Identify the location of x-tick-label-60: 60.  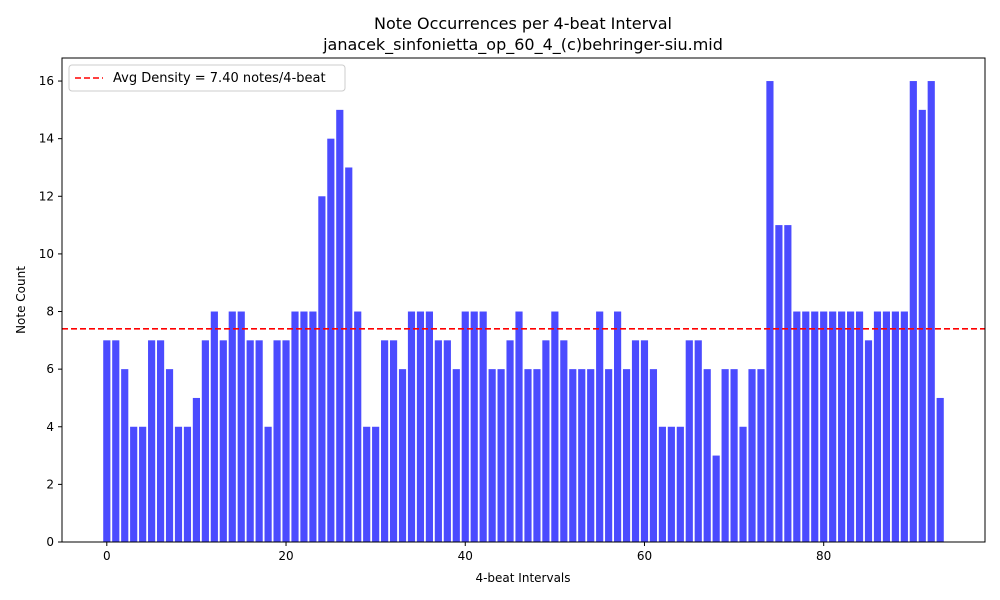
(644, 556).